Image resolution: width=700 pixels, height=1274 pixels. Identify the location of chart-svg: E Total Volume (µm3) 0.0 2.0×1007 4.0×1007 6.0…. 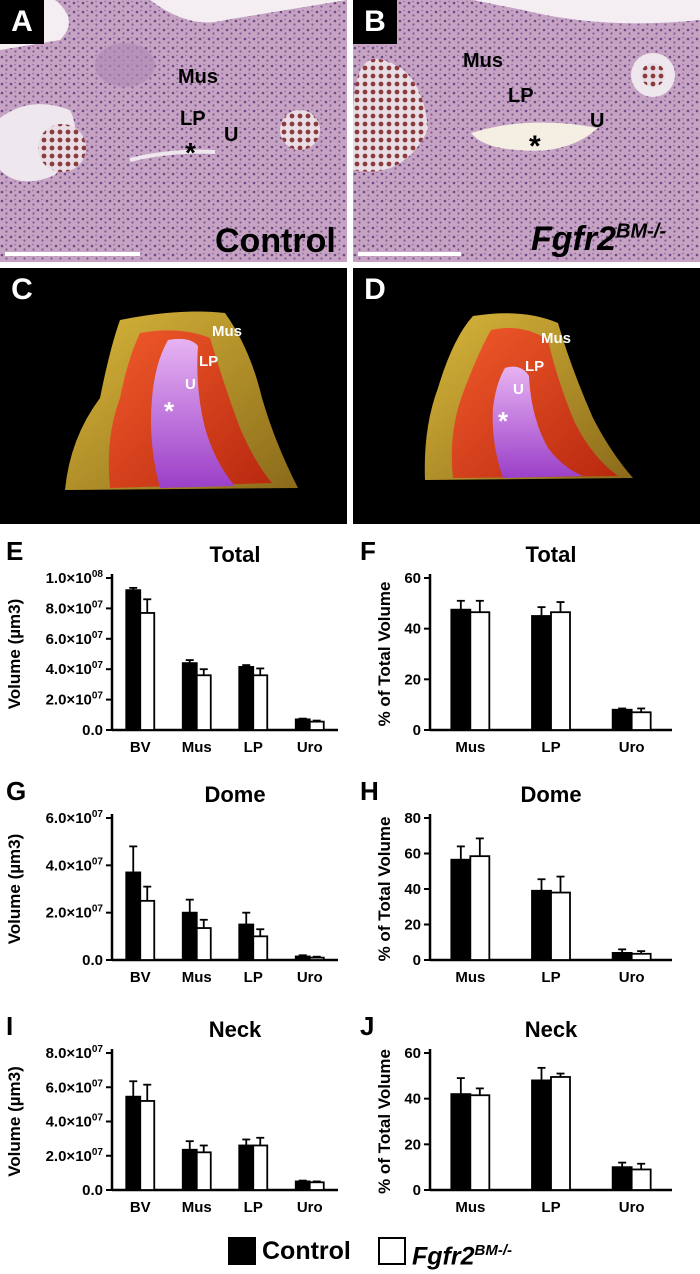
(171, 646).